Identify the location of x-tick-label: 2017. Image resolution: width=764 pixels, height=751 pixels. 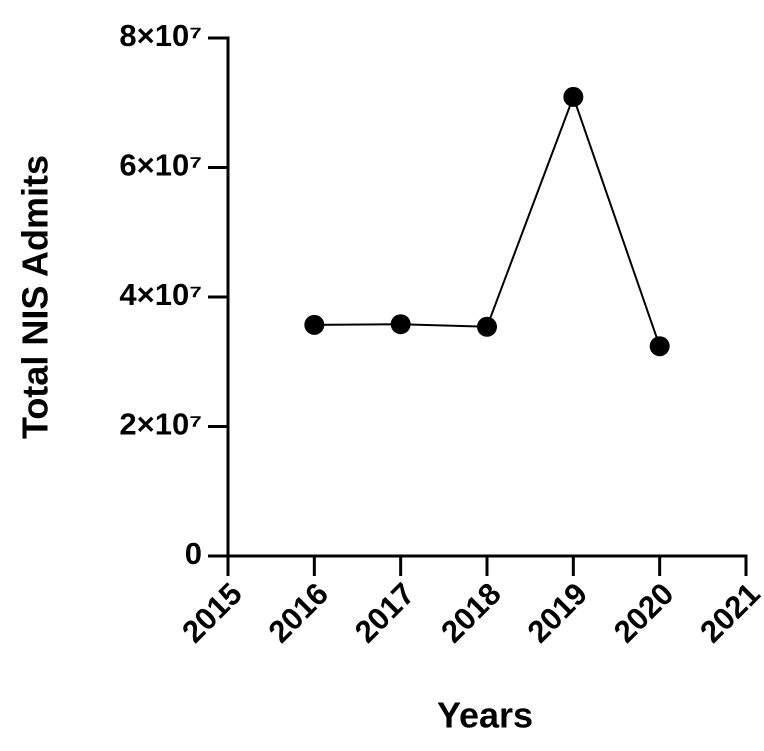
(385, 613).